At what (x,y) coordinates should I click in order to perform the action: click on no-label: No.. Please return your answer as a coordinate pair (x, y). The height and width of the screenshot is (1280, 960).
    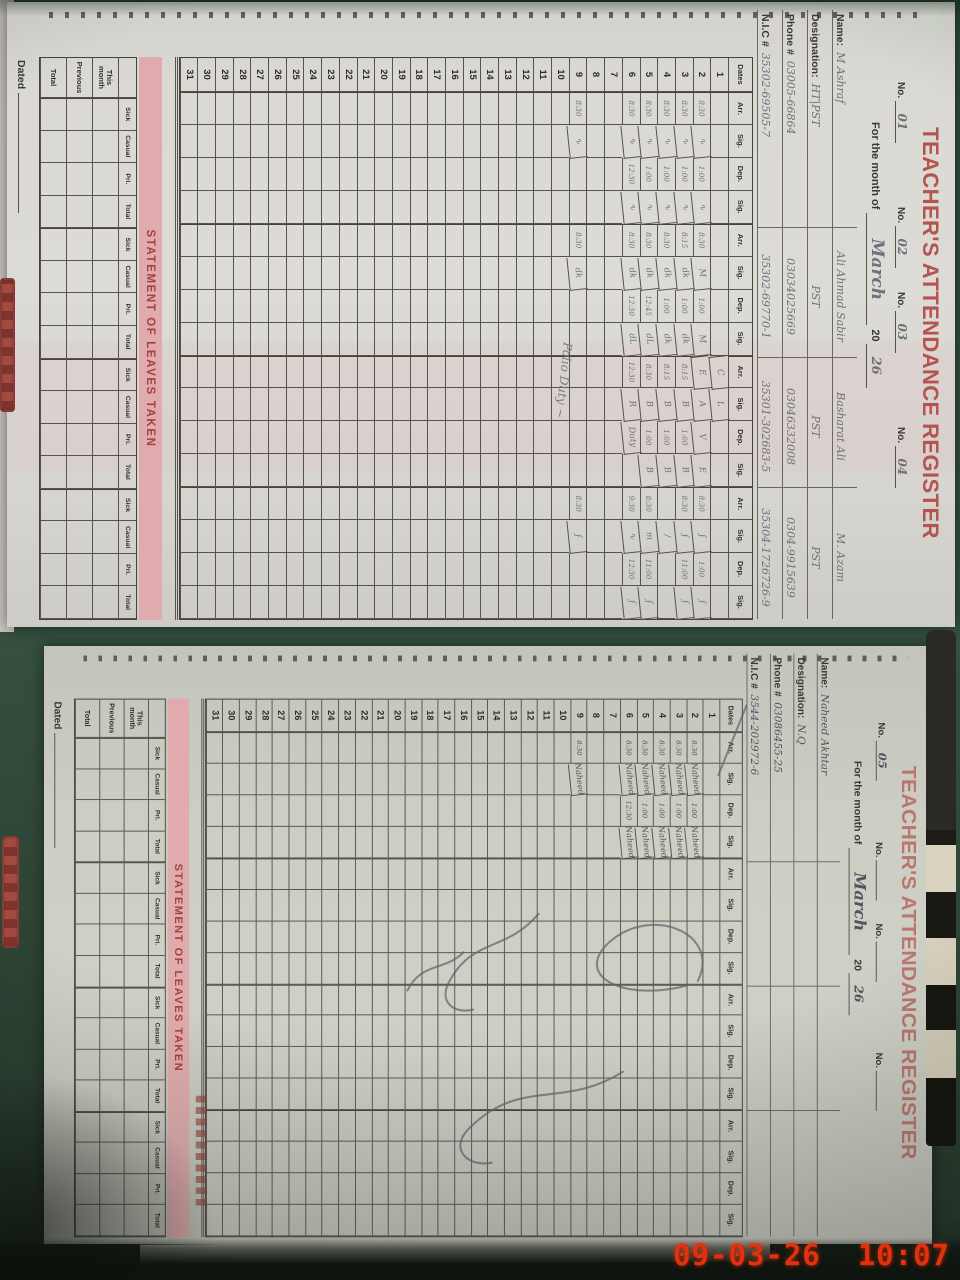
    Looking at the image, I should click on (900, 90).